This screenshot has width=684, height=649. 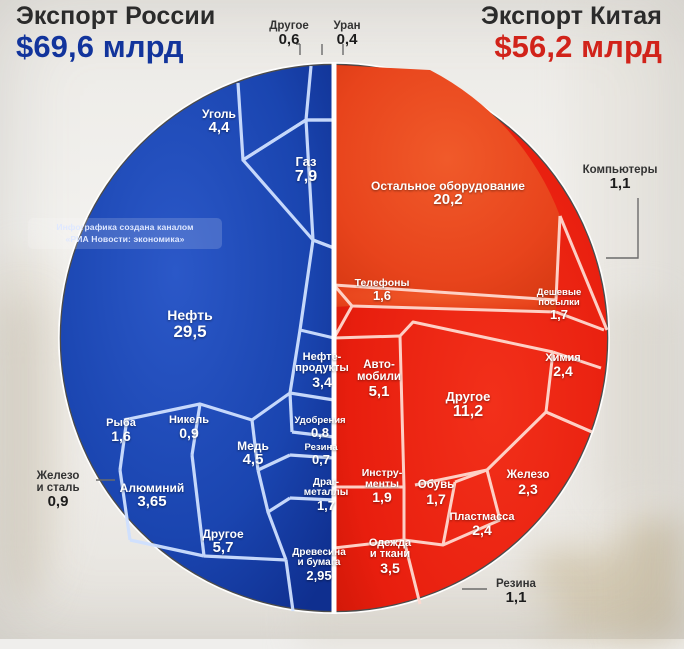 I want to click on china-export-title: Экспорт Китая, so click(x=571, y=16).